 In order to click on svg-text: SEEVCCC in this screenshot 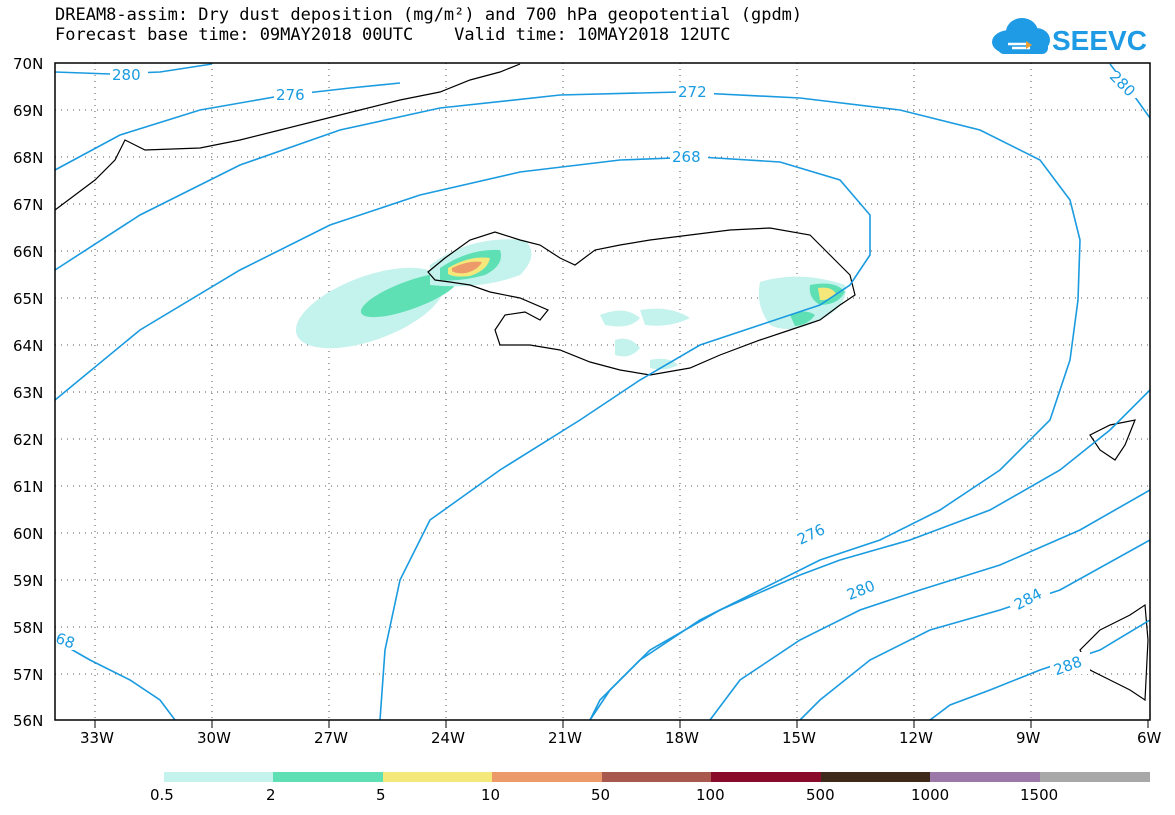, I will do `click(1100, 40)`.